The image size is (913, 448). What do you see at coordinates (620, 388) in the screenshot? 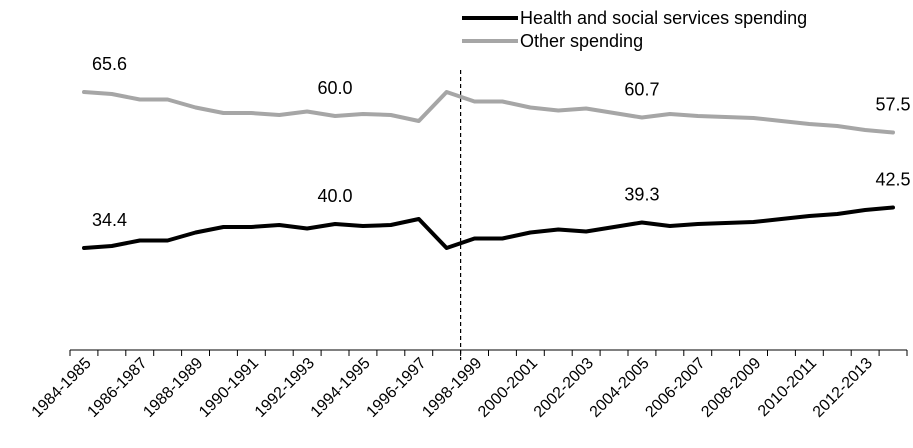
I see `x-tick-label: 2004-2005` at bounding box center [620, 388].